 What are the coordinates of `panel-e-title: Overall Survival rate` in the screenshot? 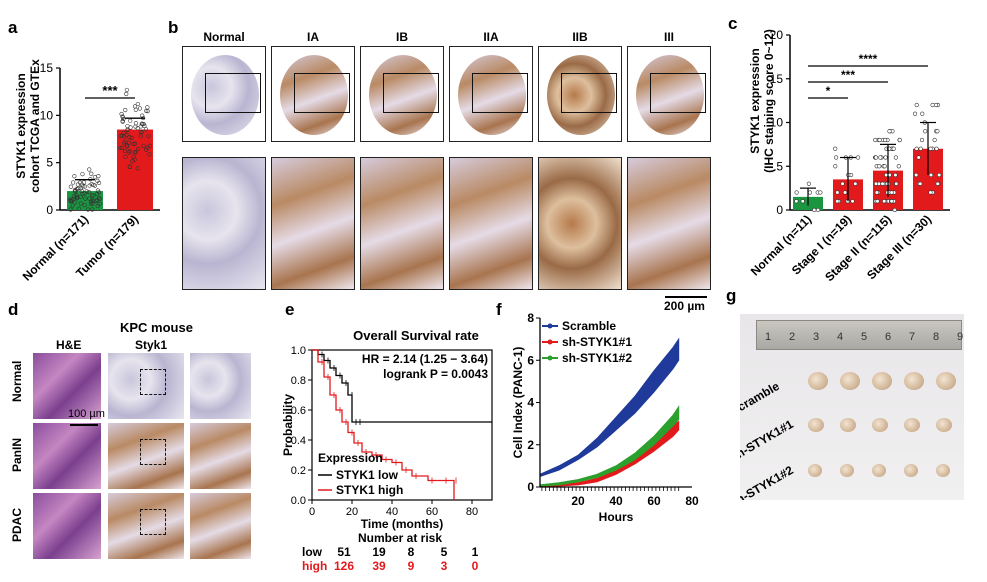 It's located at (416, 335).